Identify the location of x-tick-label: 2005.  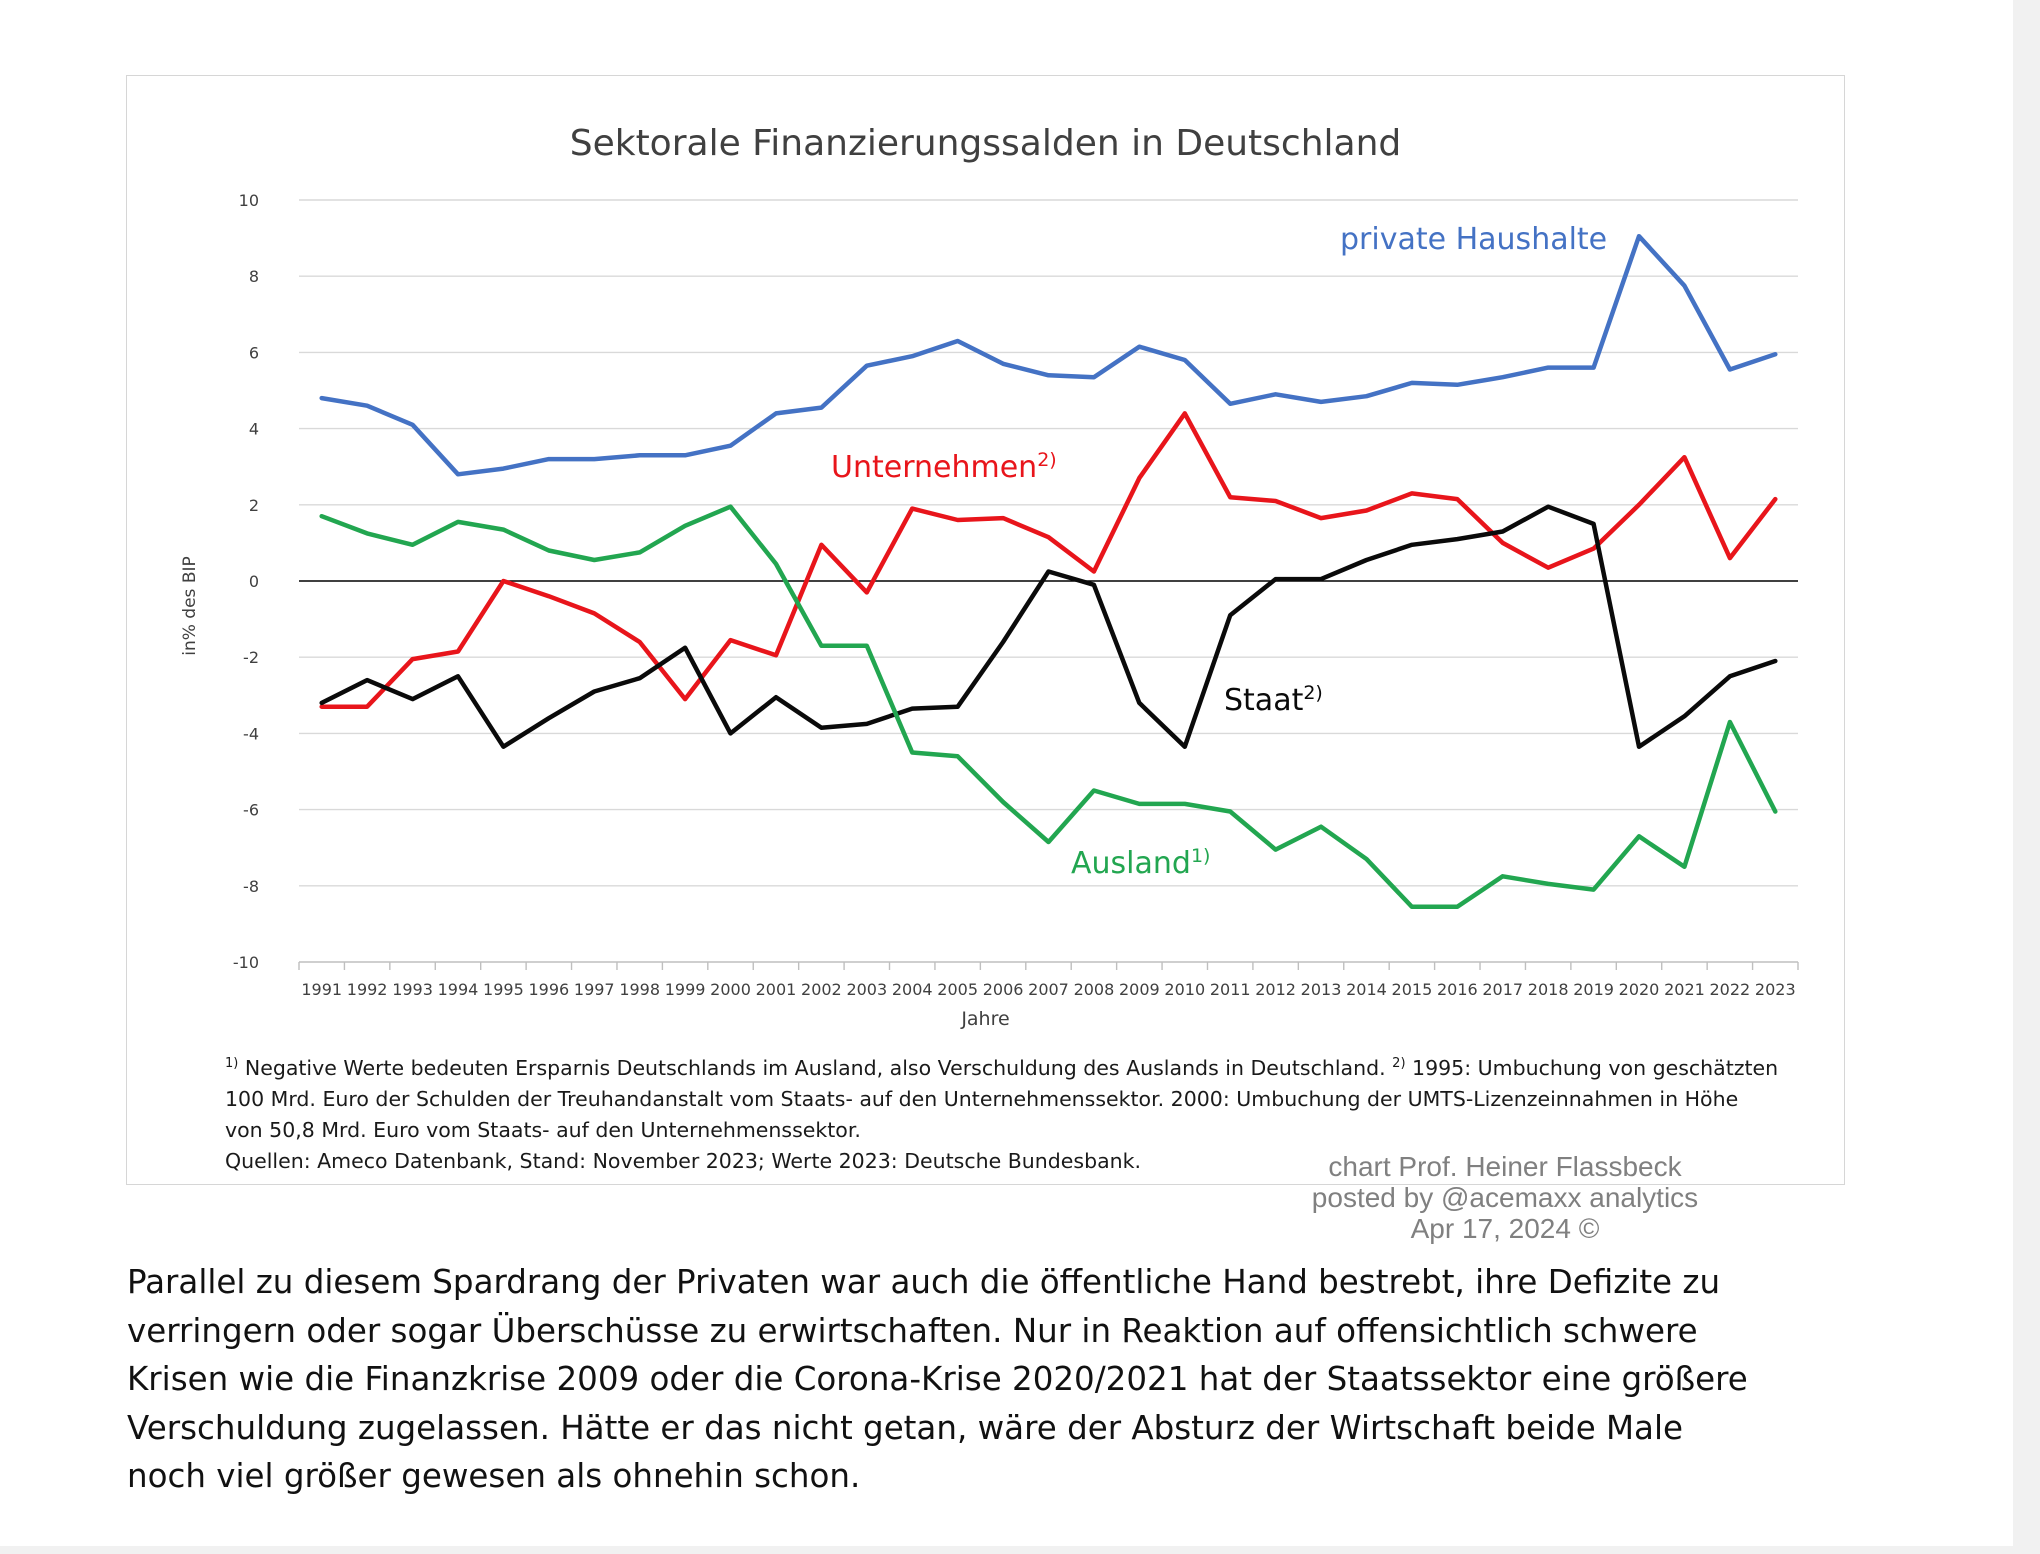
(957, 989).